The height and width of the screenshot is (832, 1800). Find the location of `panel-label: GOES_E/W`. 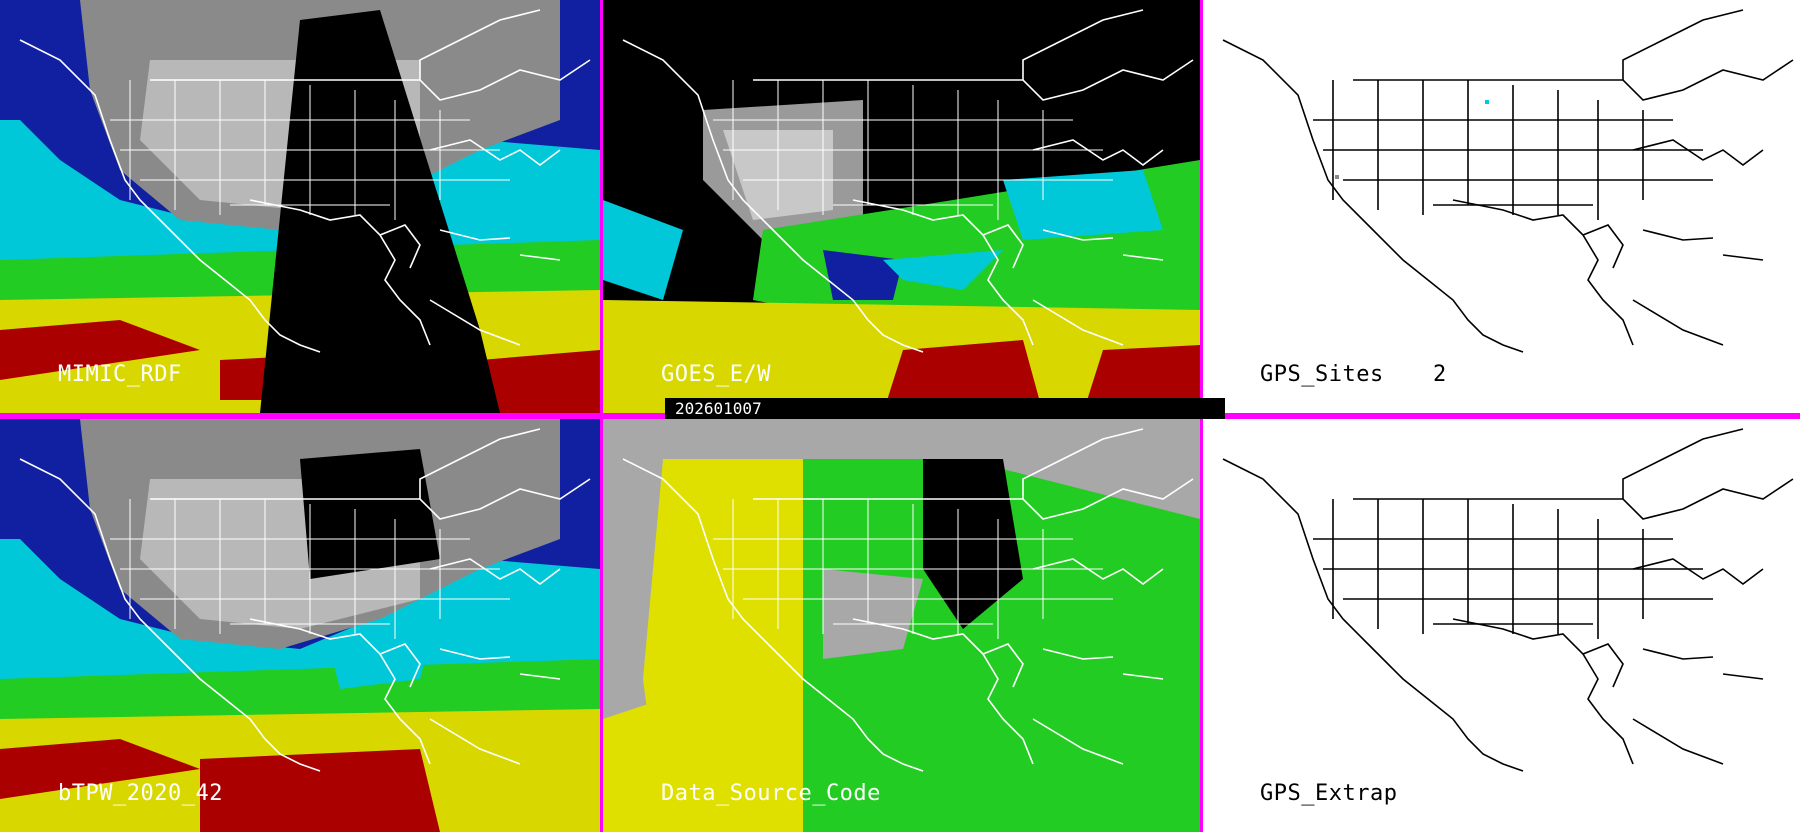

panel-label: GOES_E/W is located at coordinates (716, 374).